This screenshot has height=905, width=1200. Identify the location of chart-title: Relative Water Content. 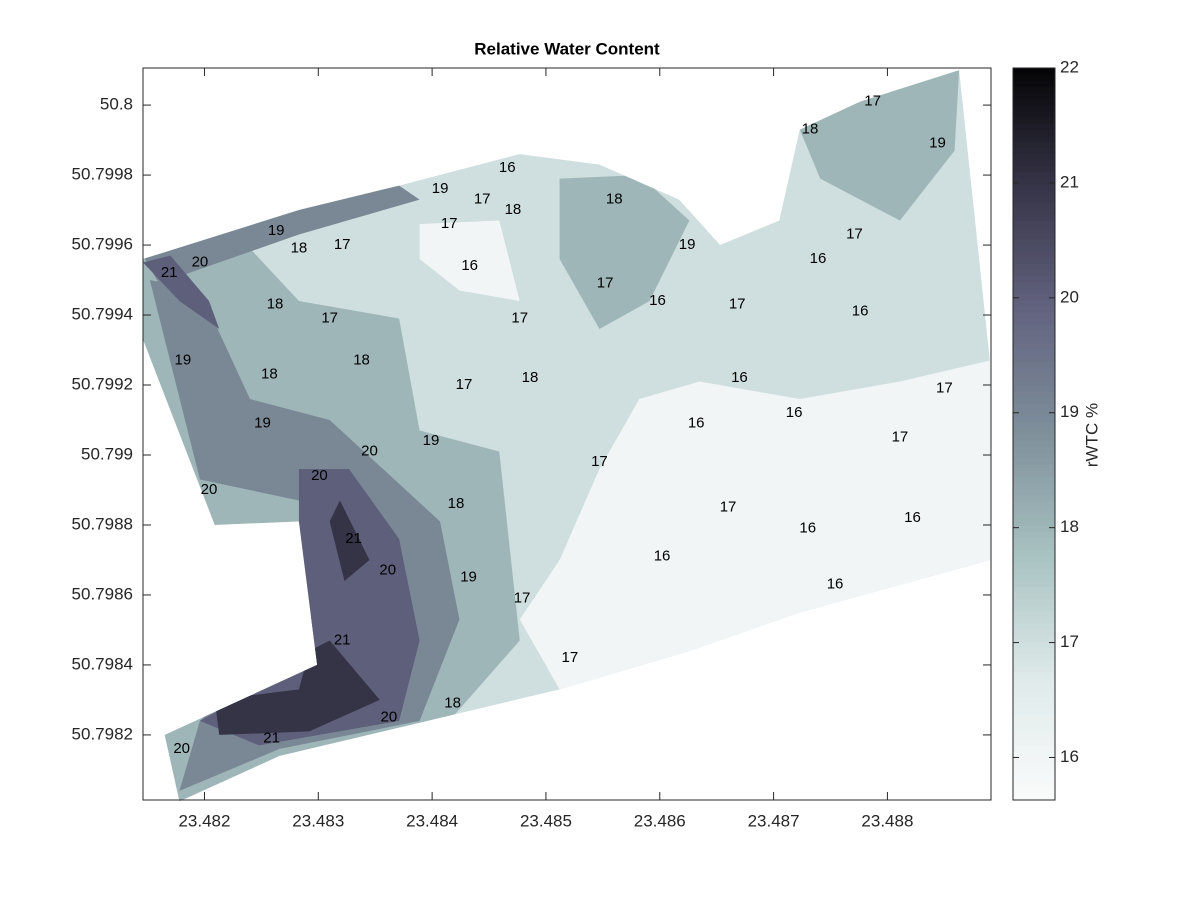
(567, 48).